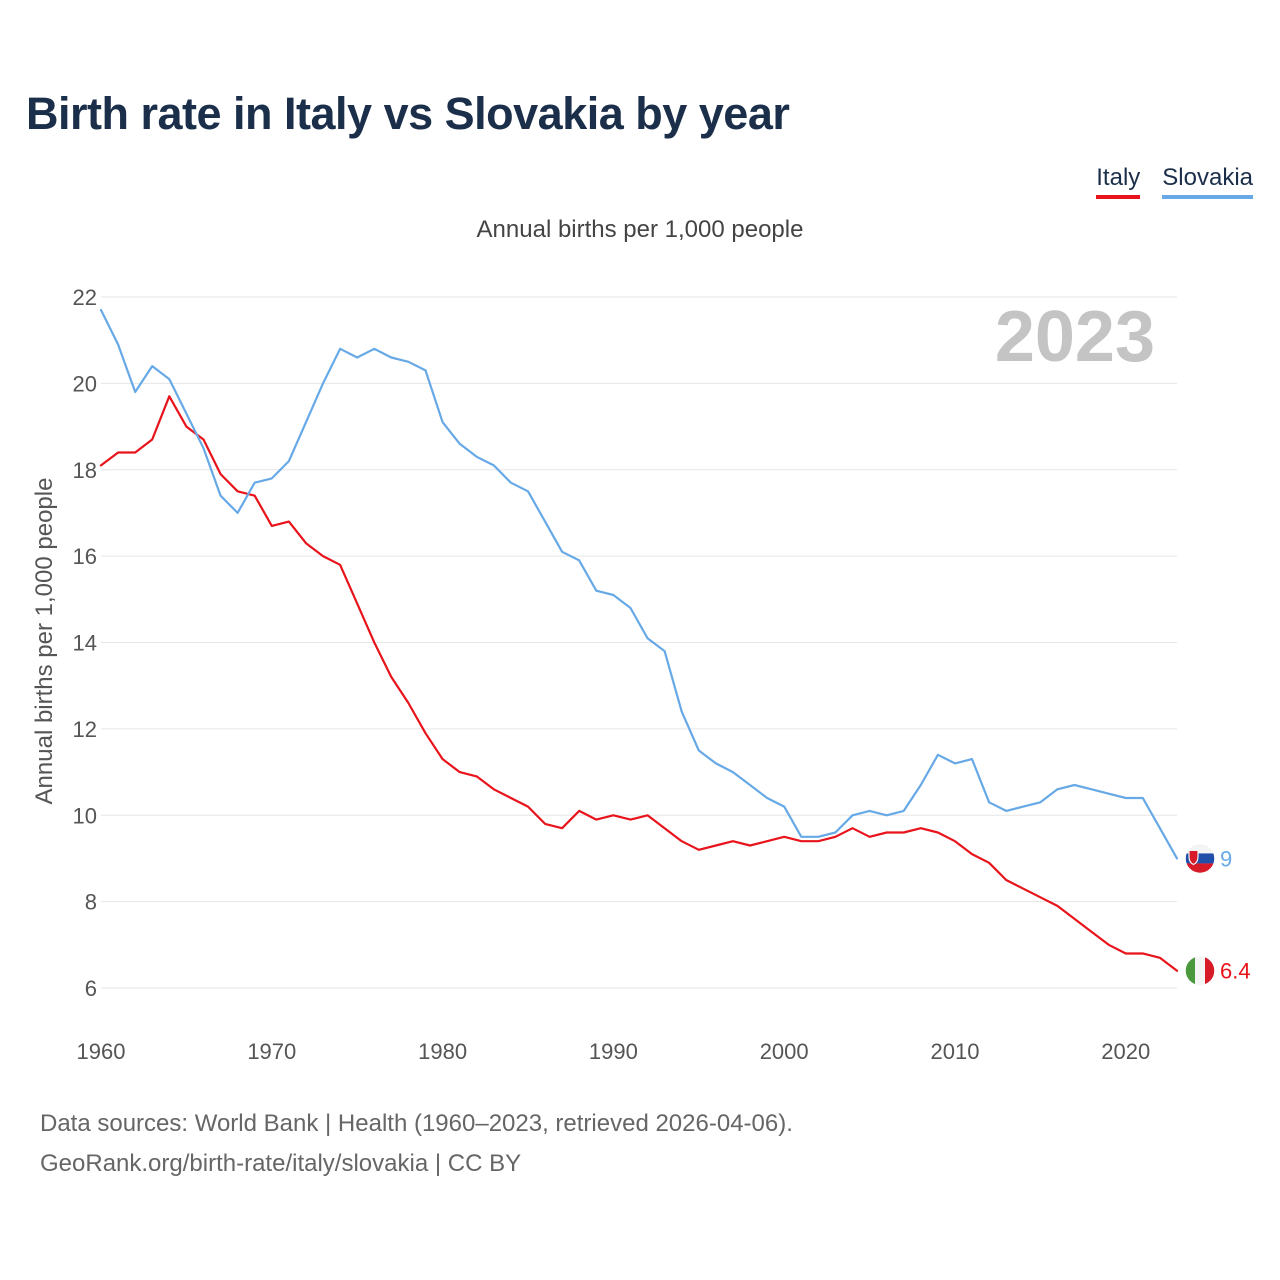 This screenshot has height=1280, width=1280. What do you see at coordinates (954, 1051) in the screenshot?
I see `x-tick-2010: 2010` at bounding box center [954, 1051].